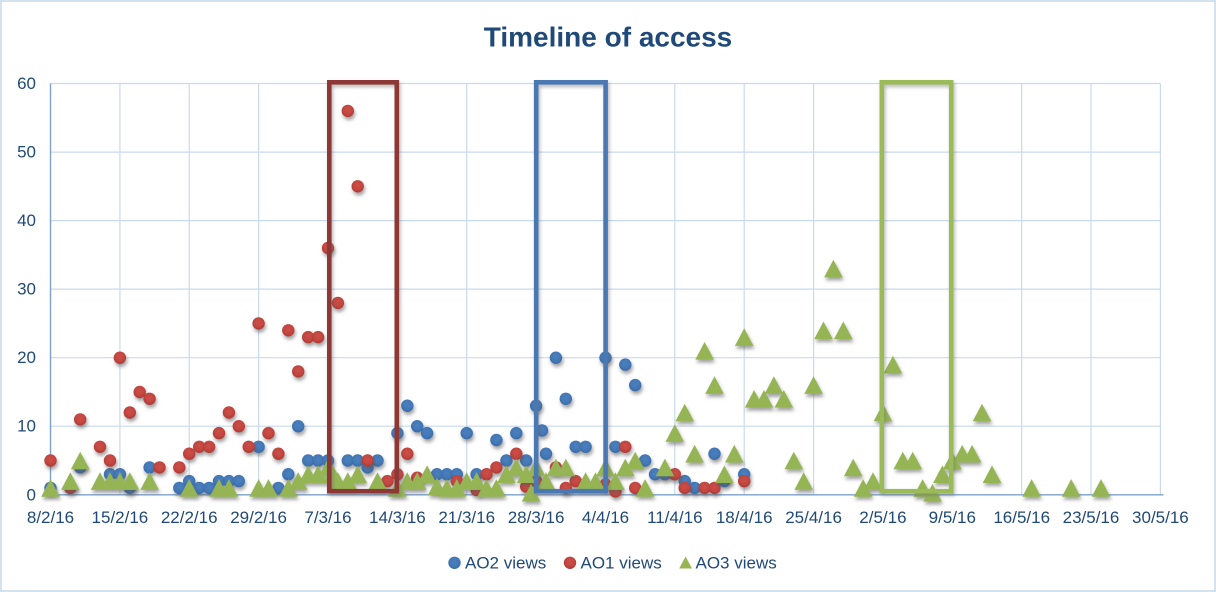 Image resolution: width=1216 pixels, height=592 pixels. Describe the element at coordinates (1021, 517) in the screenshot. I see `svg-text: 16/5/16` at that location.